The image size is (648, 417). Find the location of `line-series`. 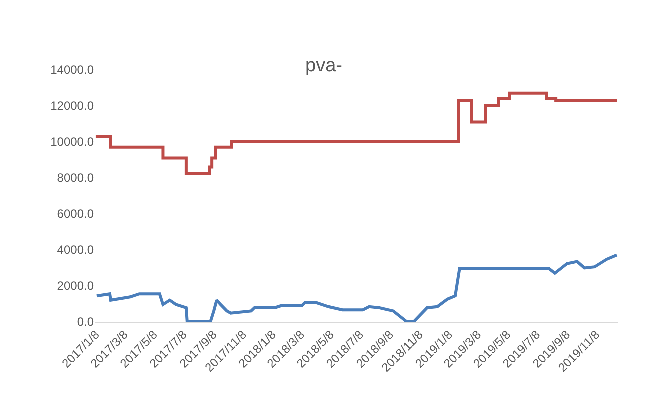

line-series is located at coordinates (356, 288).